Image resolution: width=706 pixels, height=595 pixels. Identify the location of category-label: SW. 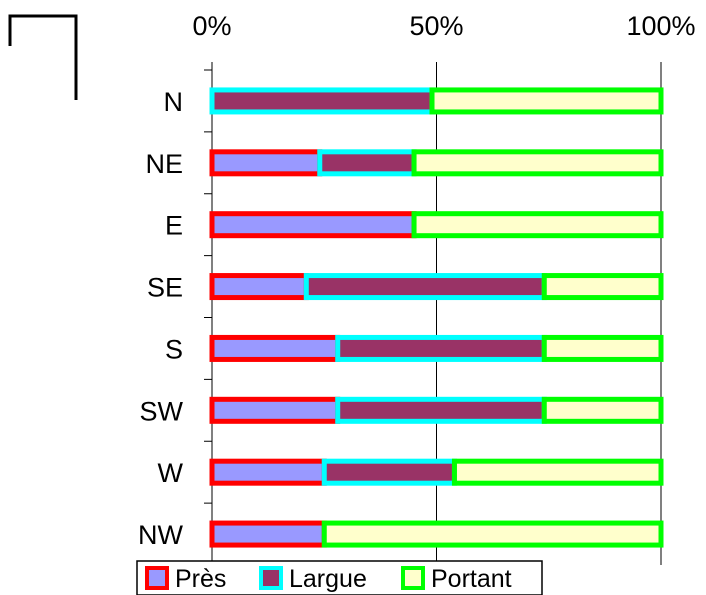
(162, 411).